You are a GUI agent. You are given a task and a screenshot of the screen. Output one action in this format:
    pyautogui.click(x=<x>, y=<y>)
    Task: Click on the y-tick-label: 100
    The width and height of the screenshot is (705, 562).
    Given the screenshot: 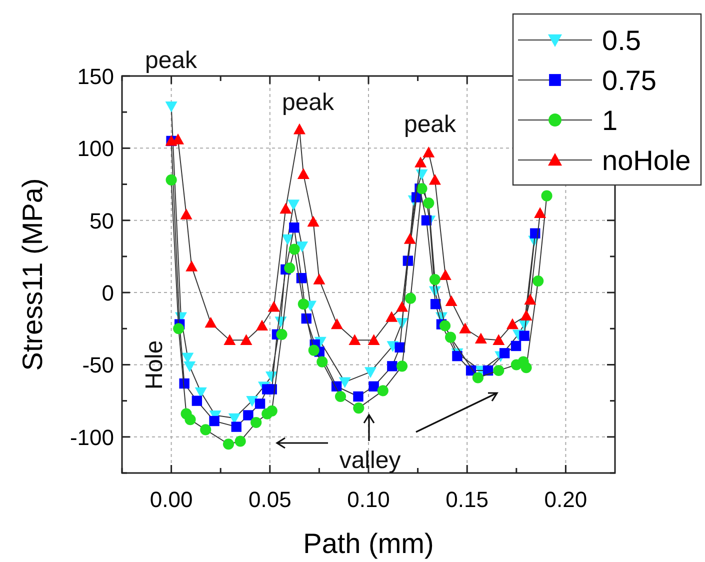 What is the action you would take?
    pyautogui.click(x=95, y=149)
    